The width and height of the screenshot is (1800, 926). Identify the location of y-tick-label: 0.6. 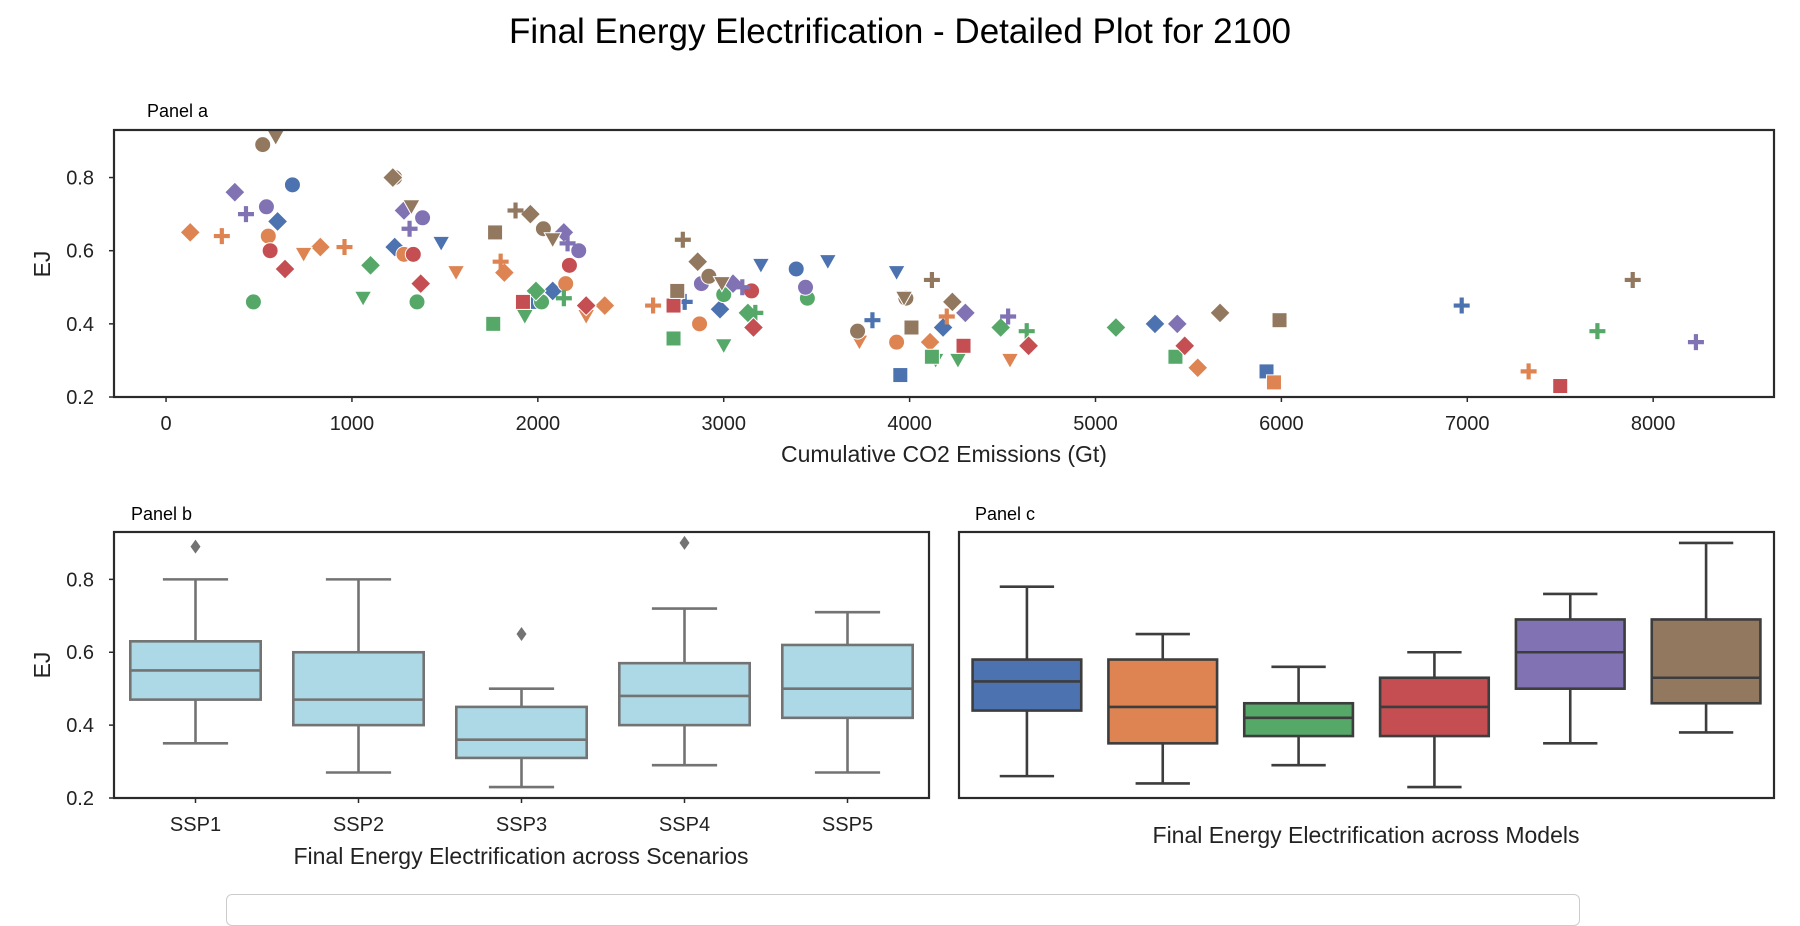
(80, 653).